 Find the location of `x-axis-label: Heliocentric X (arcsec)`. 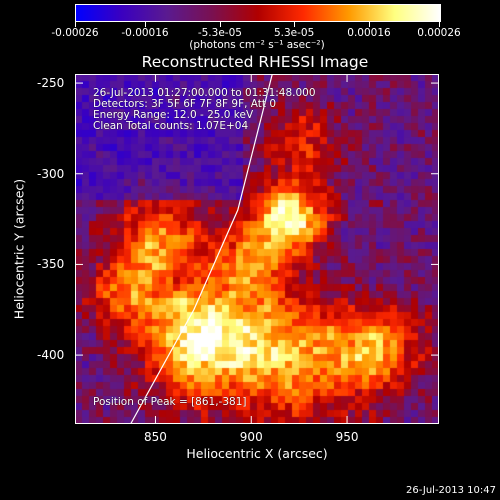

x-axis-label: Heliocentric X (arcsec) is located at coordinates (257, 453).